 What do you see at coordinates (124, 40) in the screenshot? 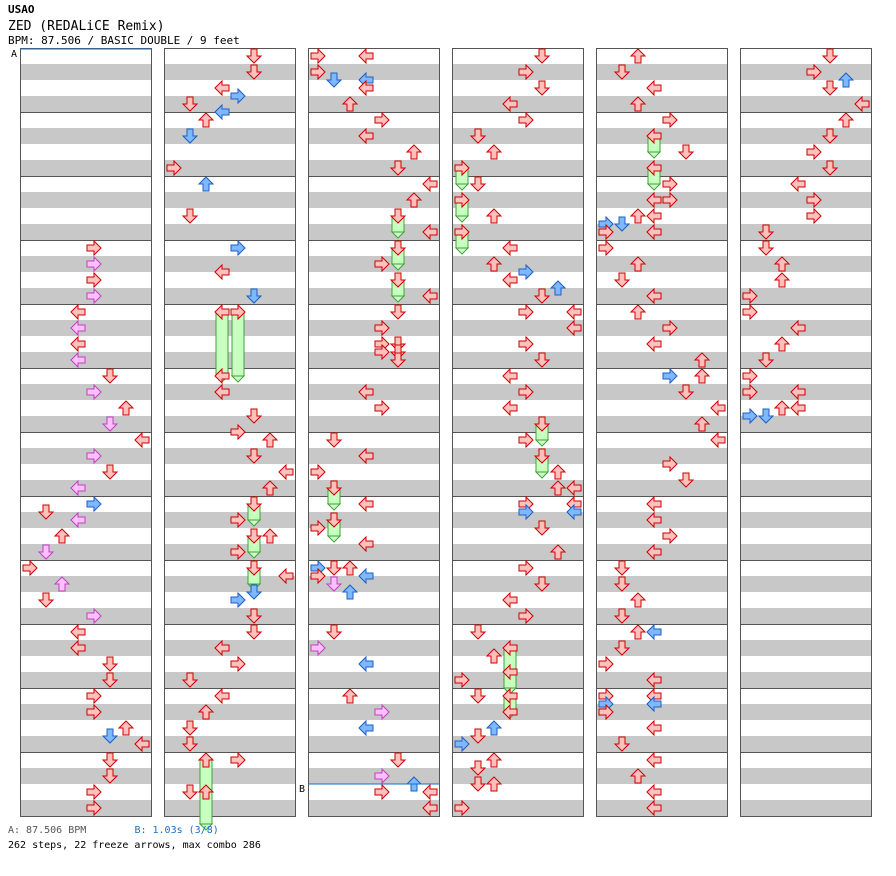
I see `bpm-difficulty-line: BPM: 87.506 / BASIC DOUBLE / 9 feet` at bounding box center [124, 40].